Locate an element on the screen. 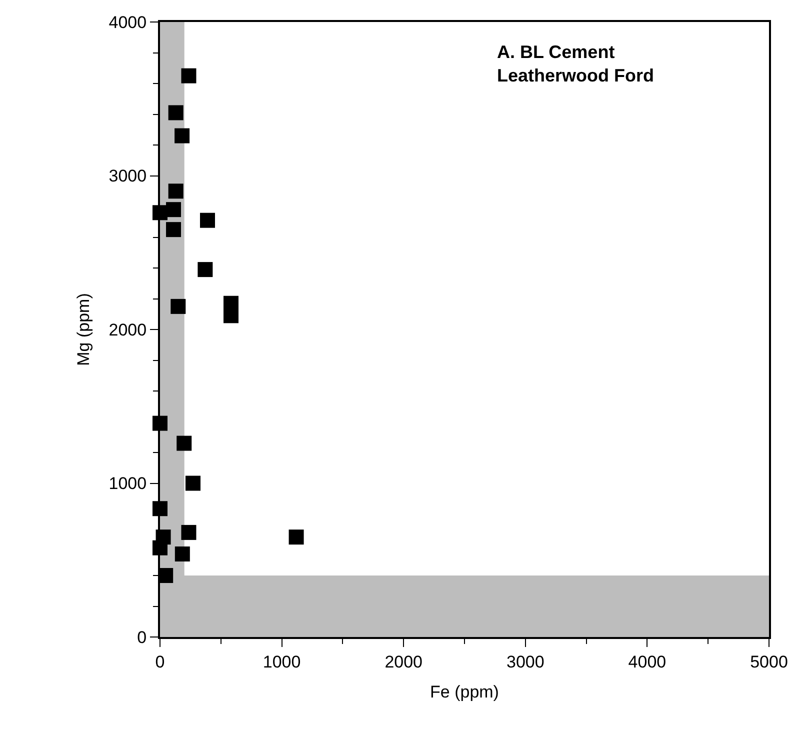  x-tick-label: 3000 is located at coordinates (525, 662).